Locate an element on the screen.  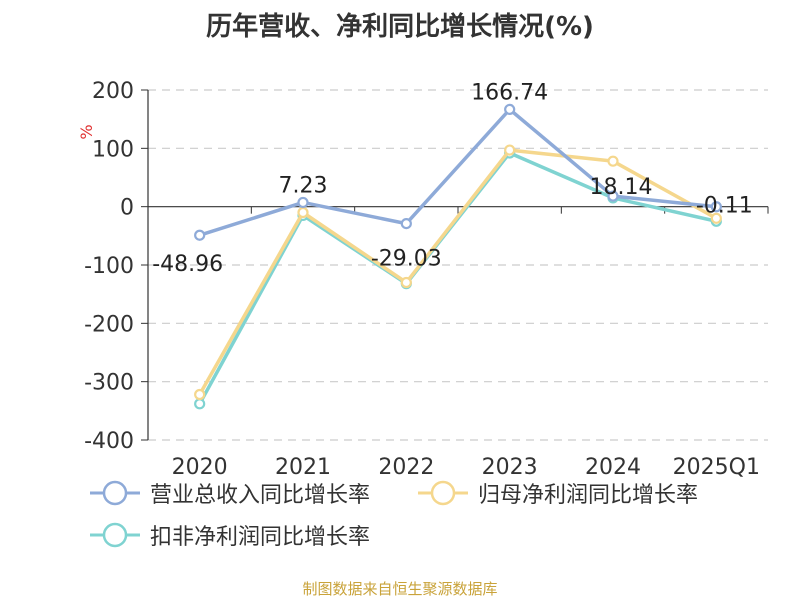
y-tick-label: 100 is located at coordinates (113, 149).